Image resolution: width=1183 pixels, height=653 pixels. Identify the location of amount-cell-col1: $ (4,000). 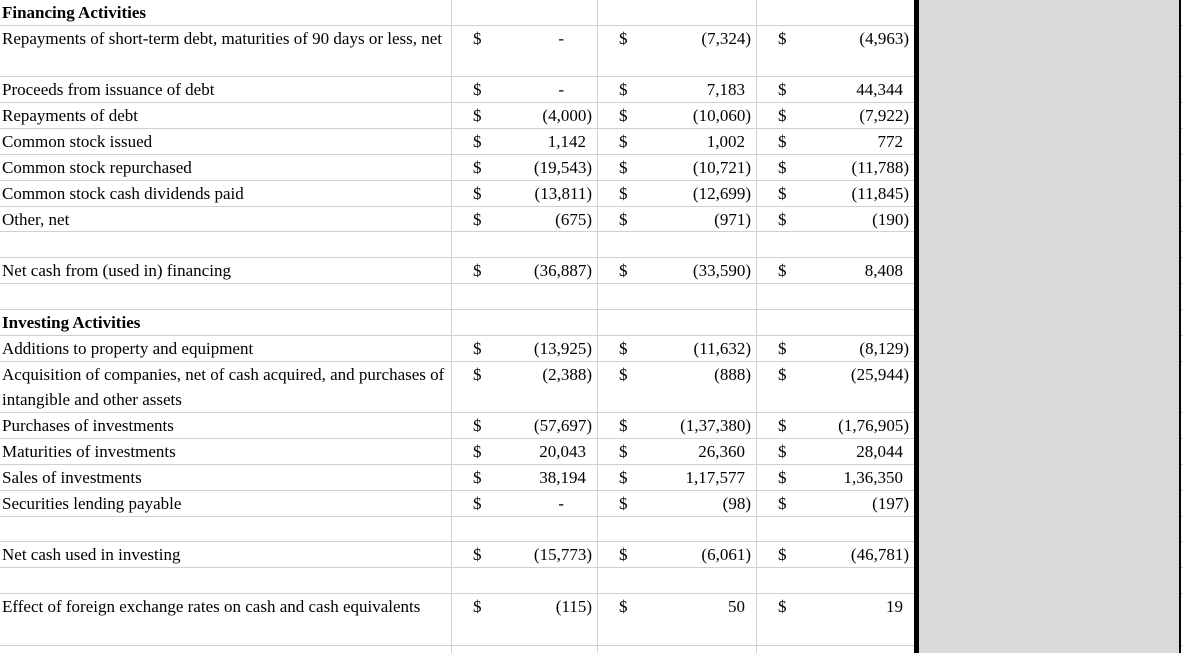
(525, 116).